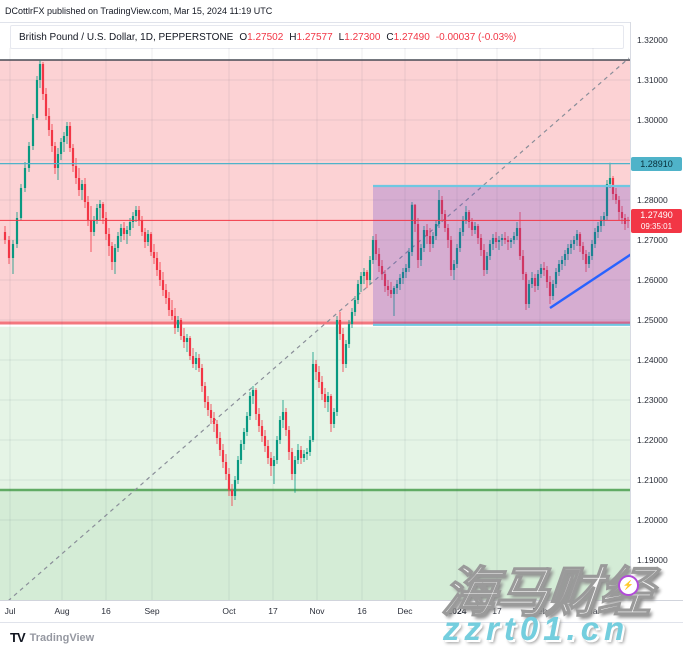 This screenshot has width=683, height=651. What do you see at coordinates (317, 611) in the screenshot?
I see `time-tick-label: Nov` at bounding box center [317, 611].